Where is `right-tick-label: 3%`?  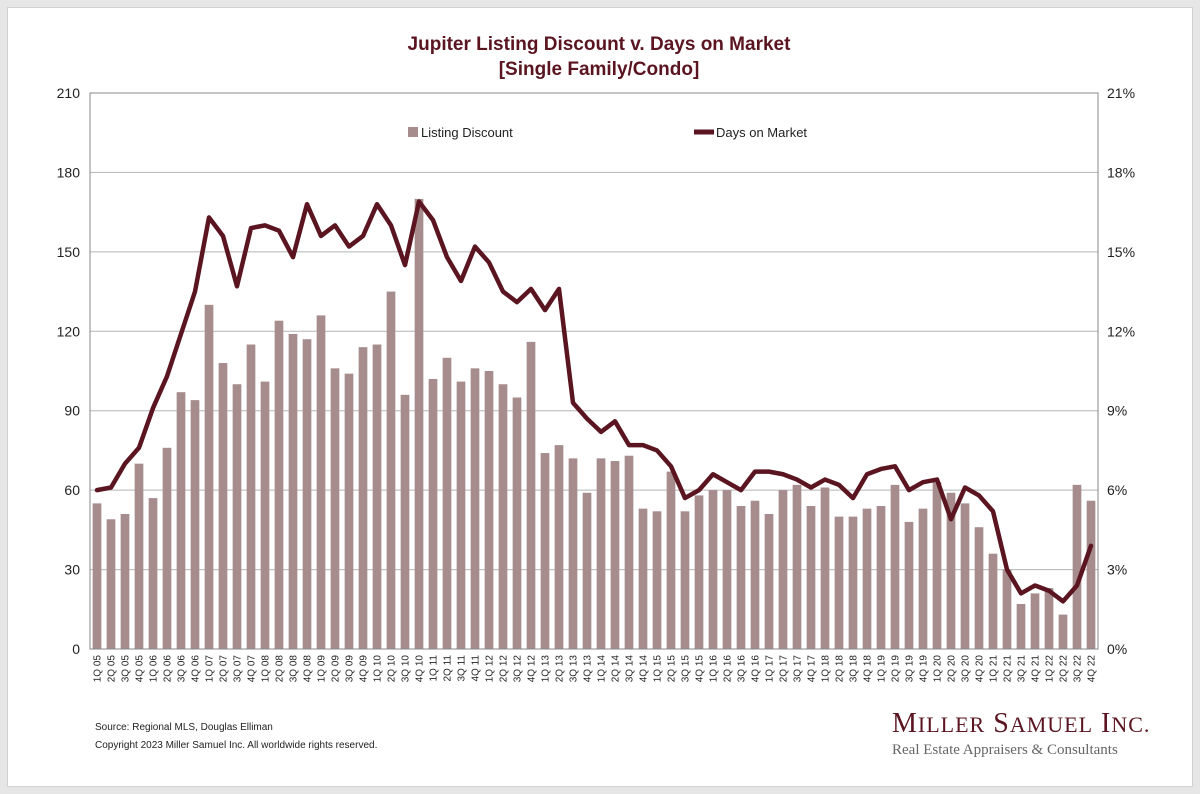 right-tick-label: 3% is located at coordinates (1117, 570).